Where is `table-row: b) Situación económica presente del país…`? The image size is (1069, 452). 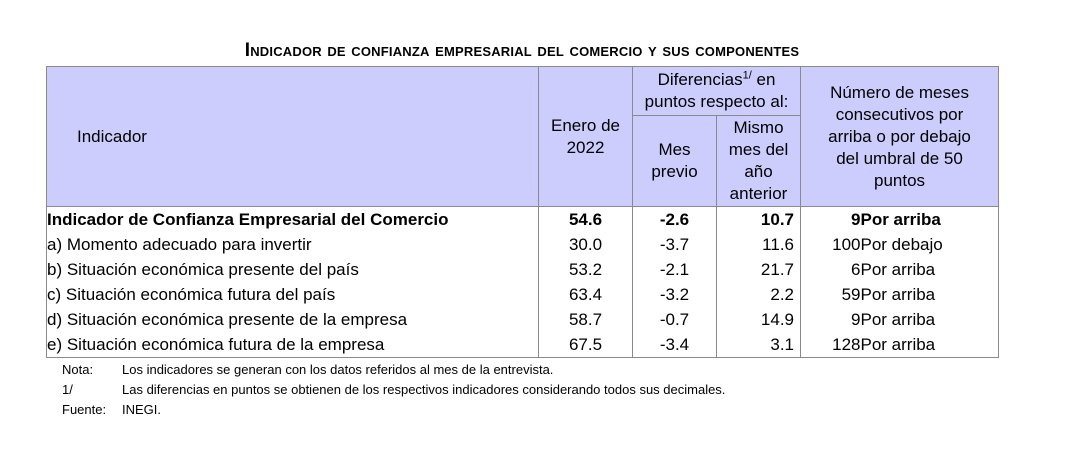
table-row: b) Situación económica presente del país… is located at coordinates (523, 269).